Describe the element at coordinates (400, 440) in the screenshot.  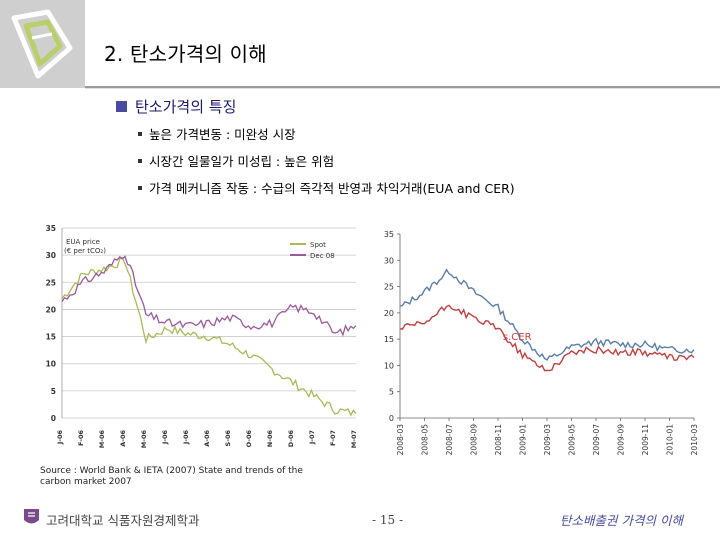
I see `x-tick-label: 2008-03` at that location.